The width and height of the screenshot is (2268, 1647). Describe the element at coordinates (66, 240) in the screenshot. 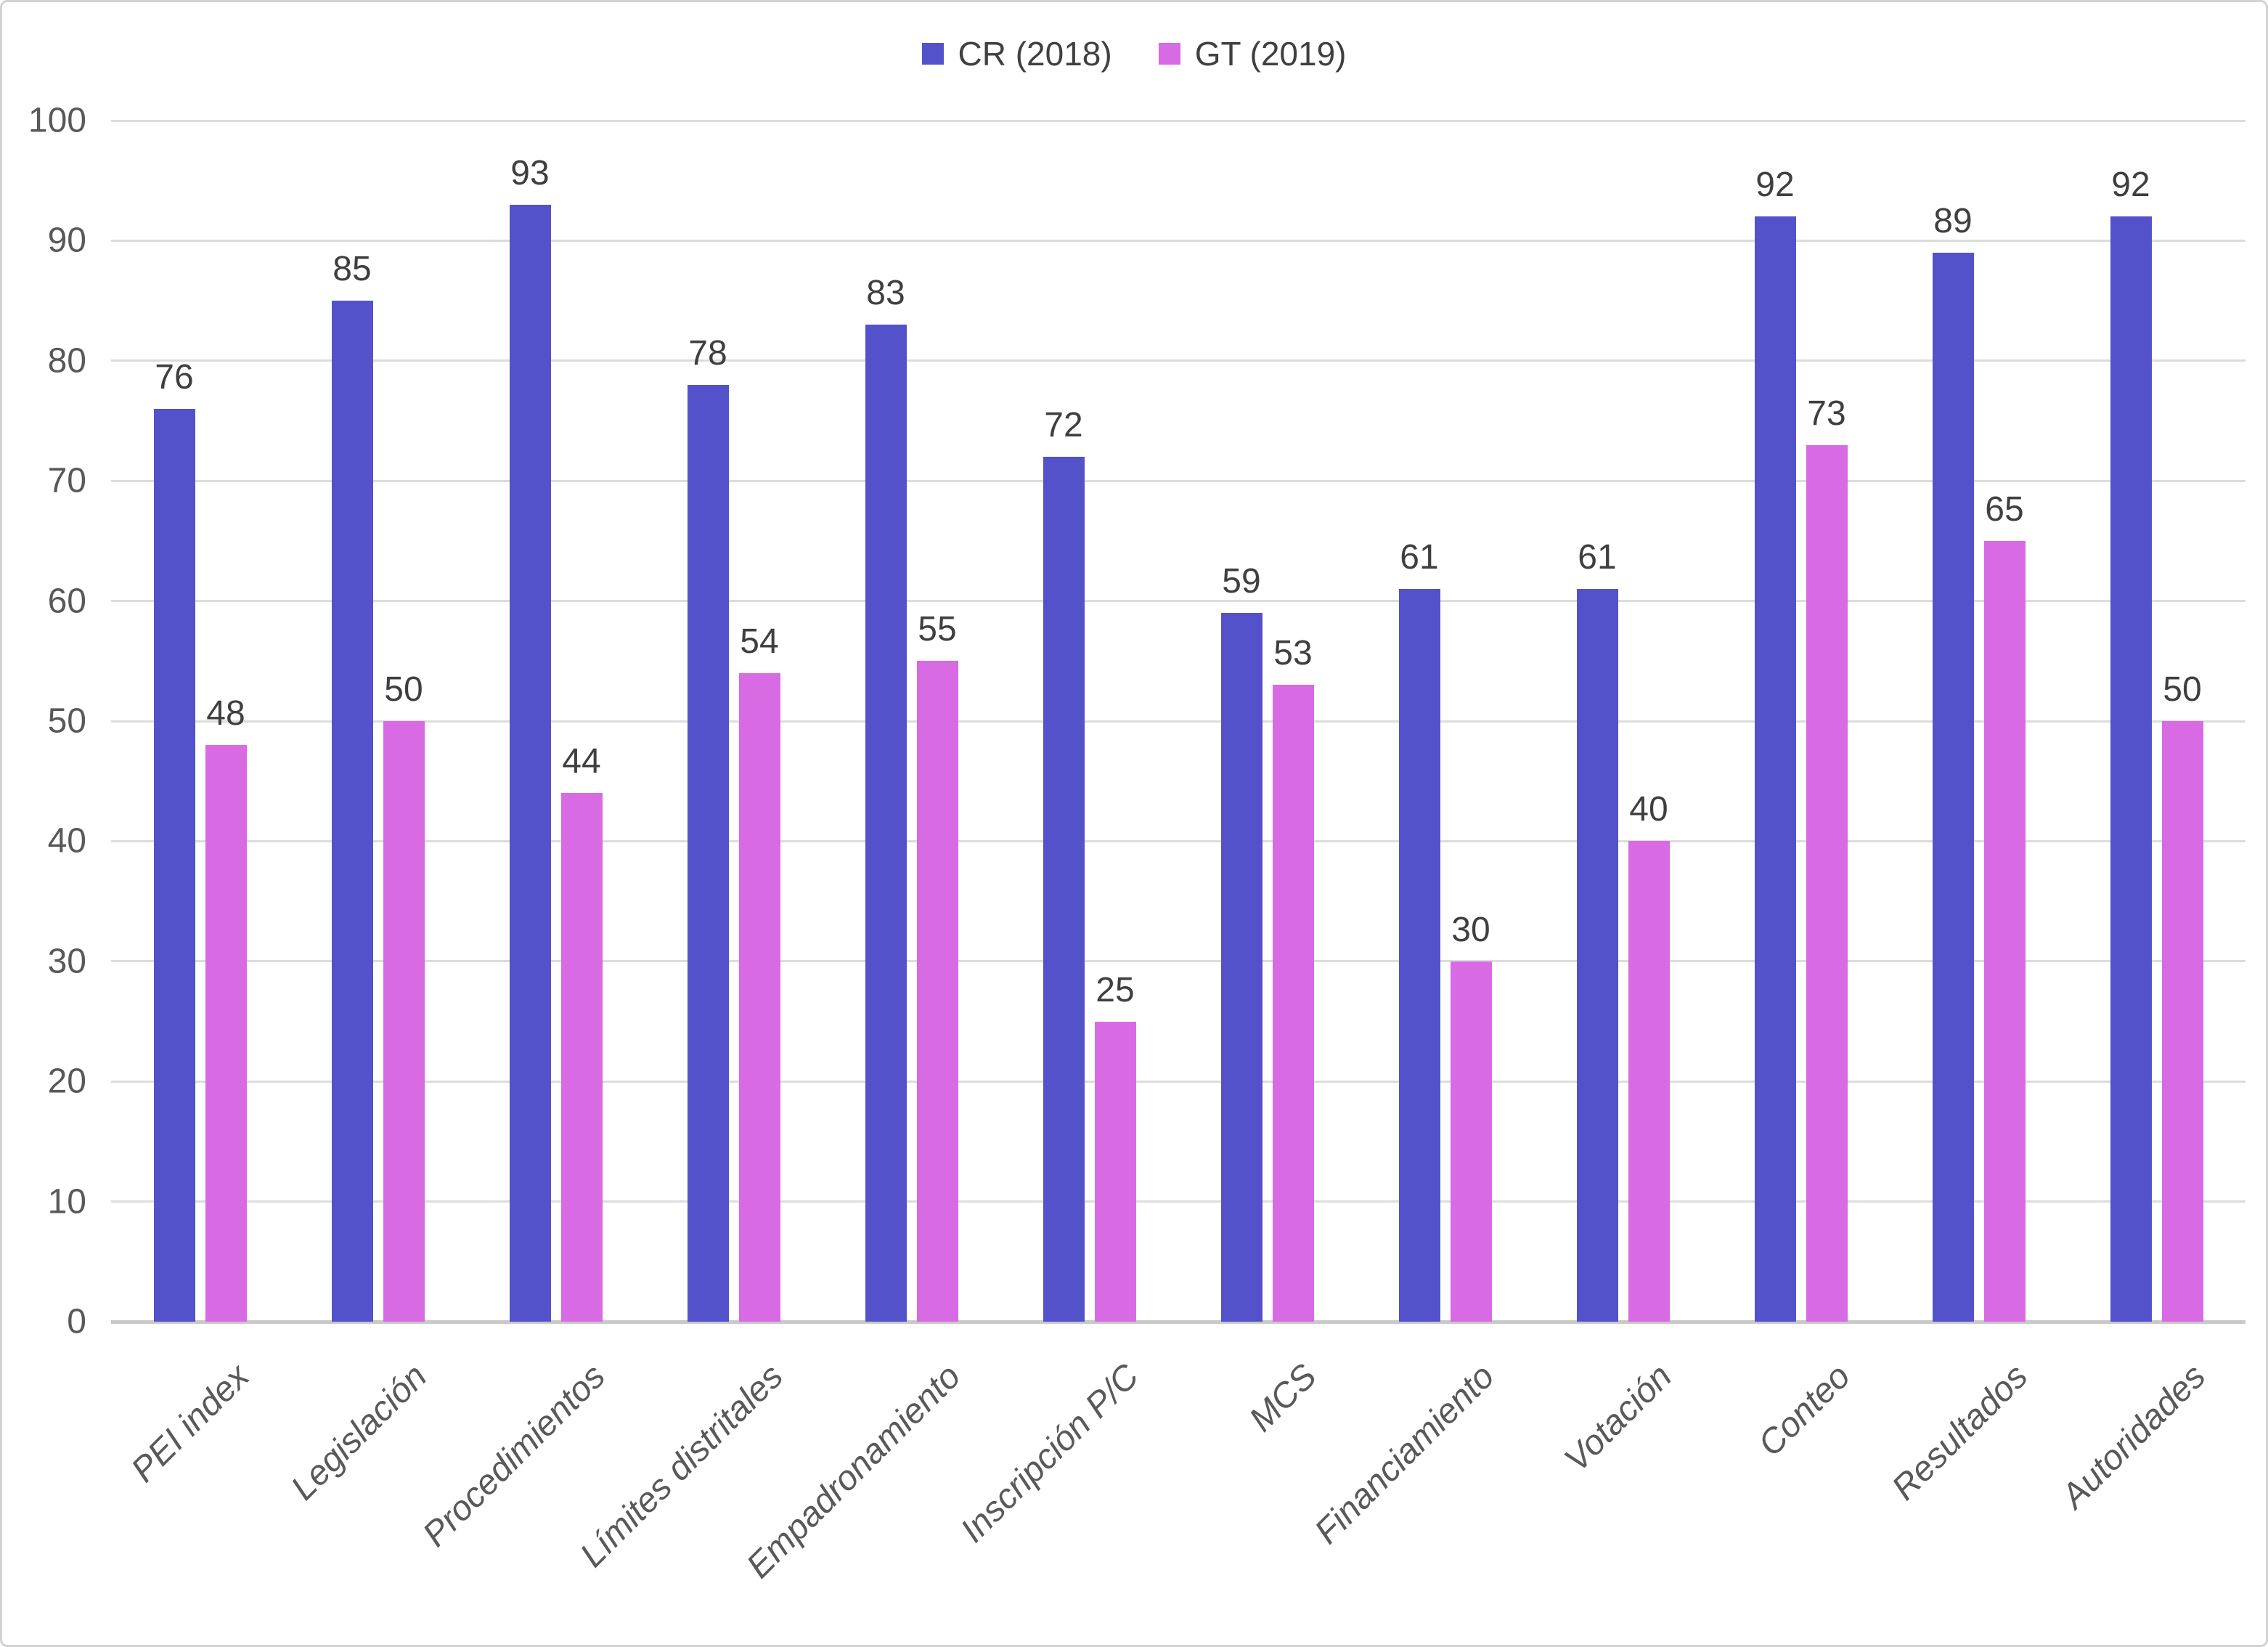

I see `y-tick-label: 90` at that location.